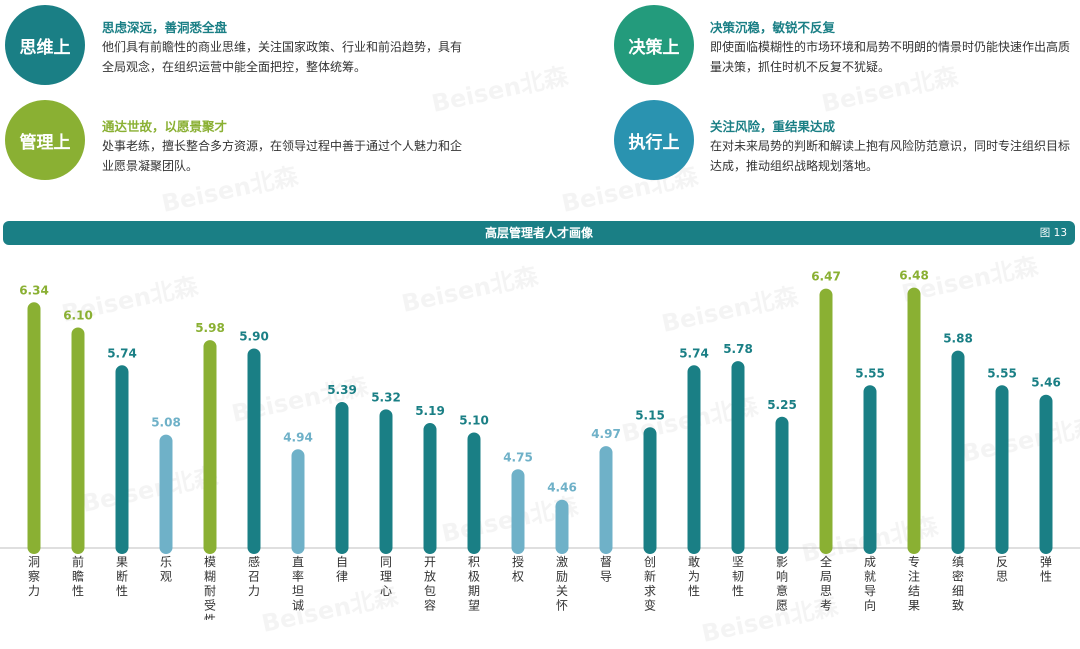  What do you see at coordinates (1046, 569) in the screenshot?
I see `category-label-24: 弹性` at bounding box center [1046, 569].